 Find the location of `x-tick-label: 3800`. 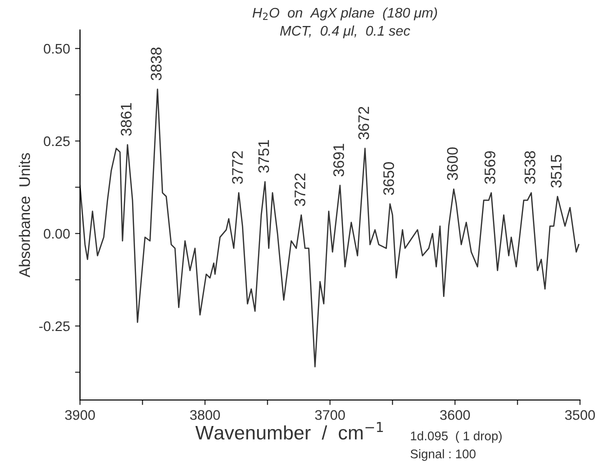

x-tick-label: 3800 is located at coordinates (205, 415).